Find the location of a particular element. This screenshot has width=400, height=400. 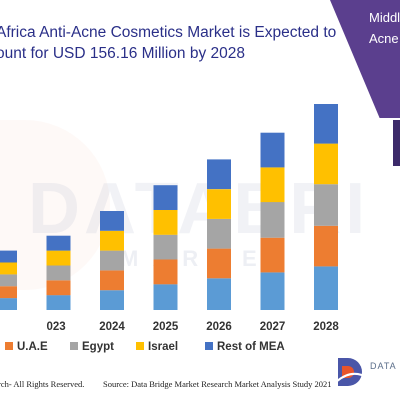

x-tick-label-2027: 2027 is located at coordinates (273, 327).